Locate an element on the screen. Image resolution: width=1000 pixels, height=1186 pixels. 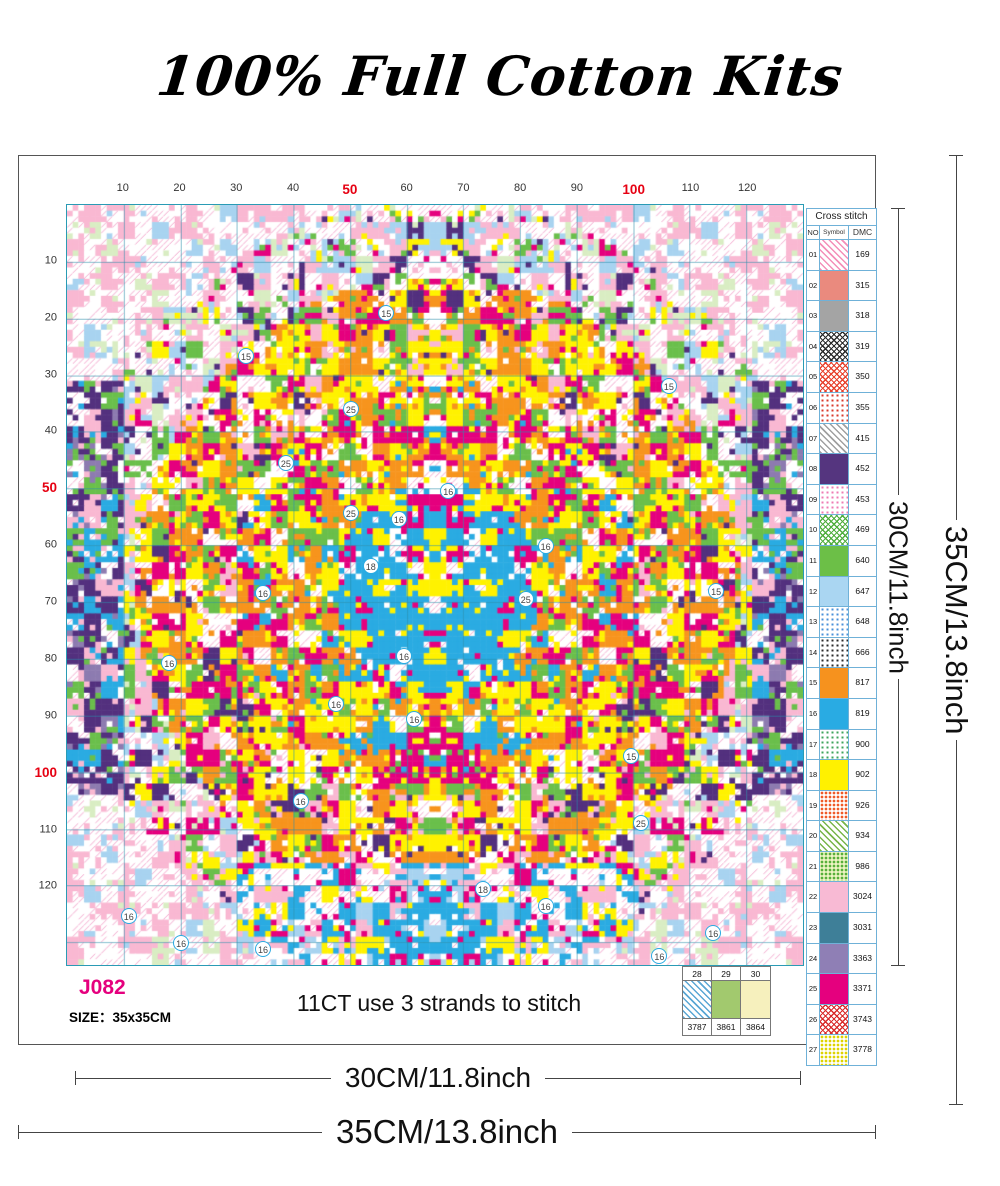
product-code: J082 is located at coordinates (102, 987).